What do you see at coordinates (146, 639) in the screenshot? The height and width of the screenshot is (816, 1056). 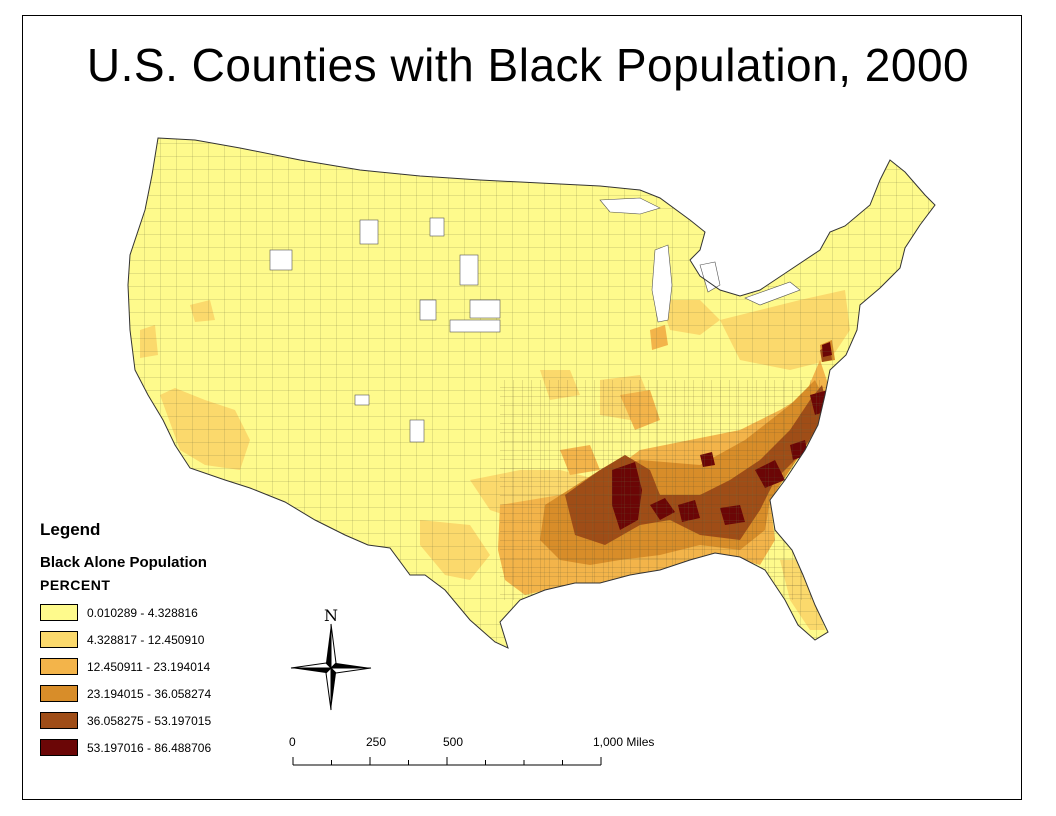 I see `legend-class-label: 4.328817 - 12.450910` at bounding box center [146, 639].